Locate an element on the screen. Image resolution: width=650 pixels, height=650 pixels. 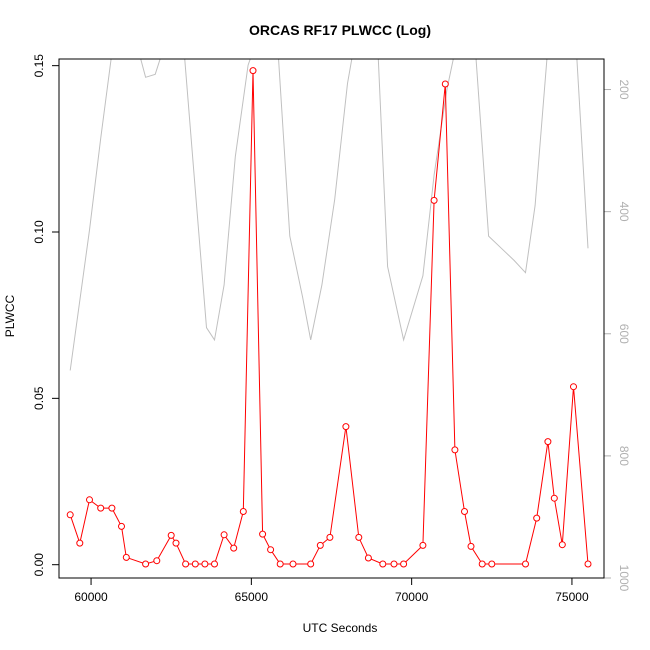
y-tick-label: 0.00 is located at coordinates (39, 565).